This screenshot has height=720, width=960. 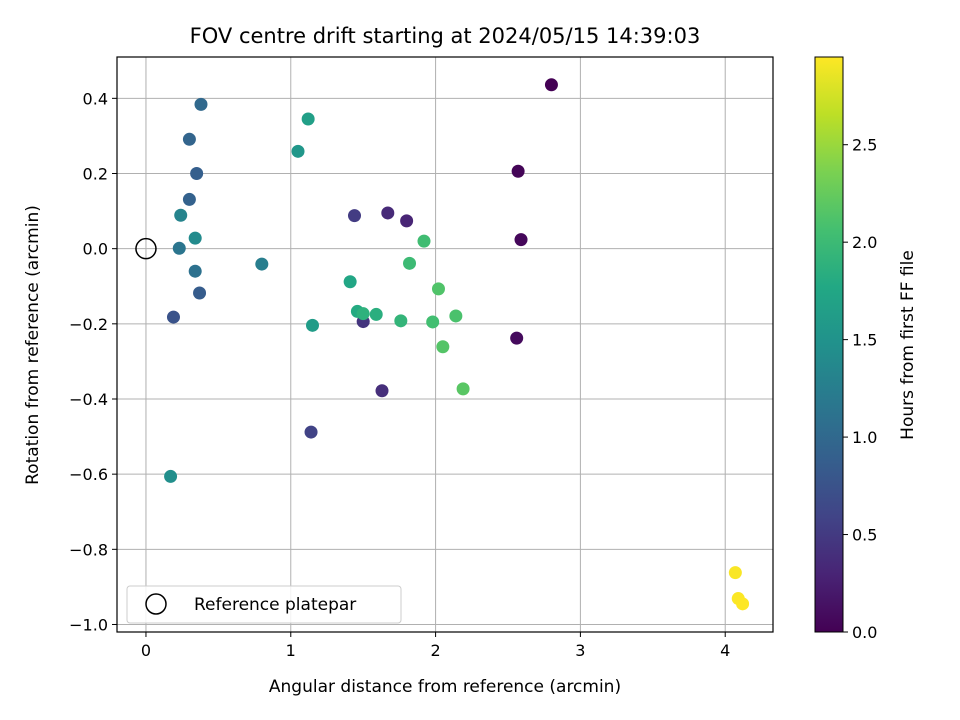 What do you see at coordinates (88, 399) in the screenshot?
I see `y-tick-label: −0.4` at bounding box center [88, 399].